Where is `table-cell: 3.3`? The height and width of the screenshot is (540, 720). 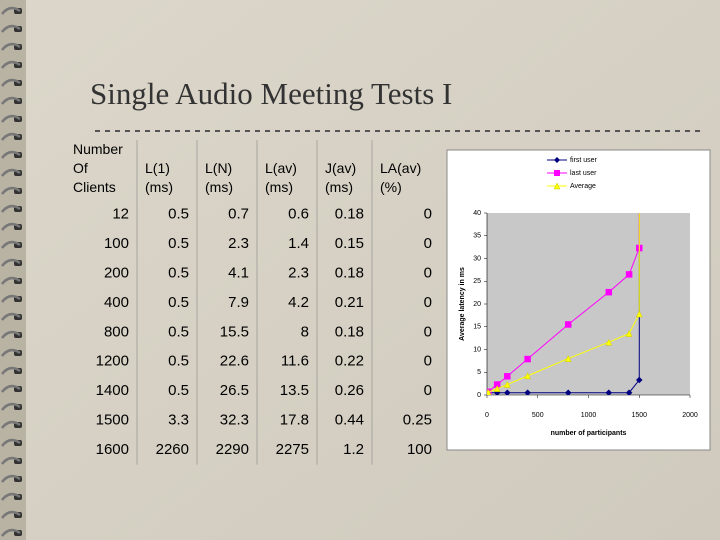 table-cell: 3.3 is located at coordinates (178, 419).